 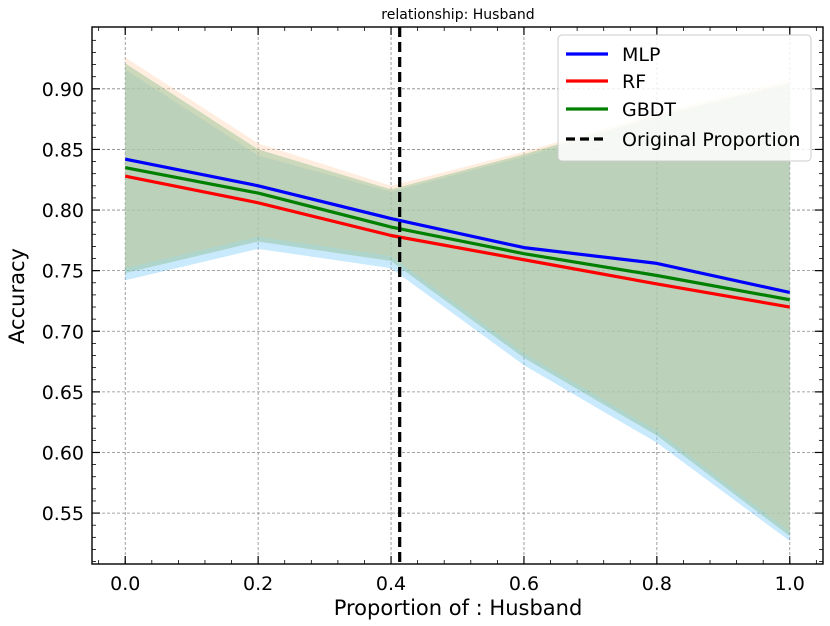 What do you see at coordinates (641, 55) in the screenshot?
I see `legend-label-mlp: MLP` at bounding box center [641, 55].